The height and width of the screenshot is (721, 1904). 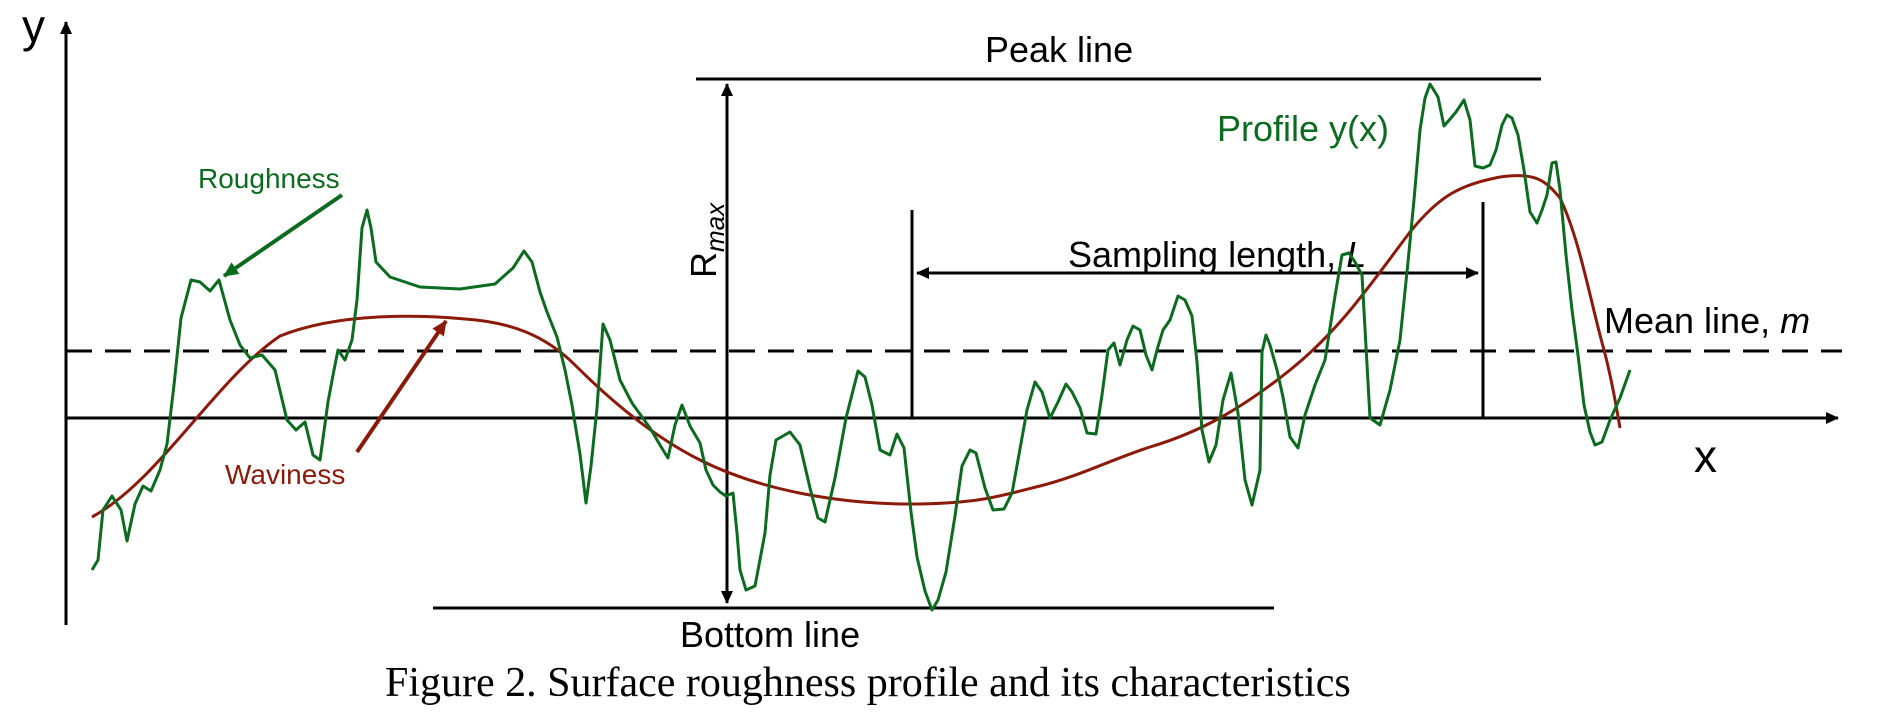 I want to click on roughness-arrow, so click(x=283, y=235).